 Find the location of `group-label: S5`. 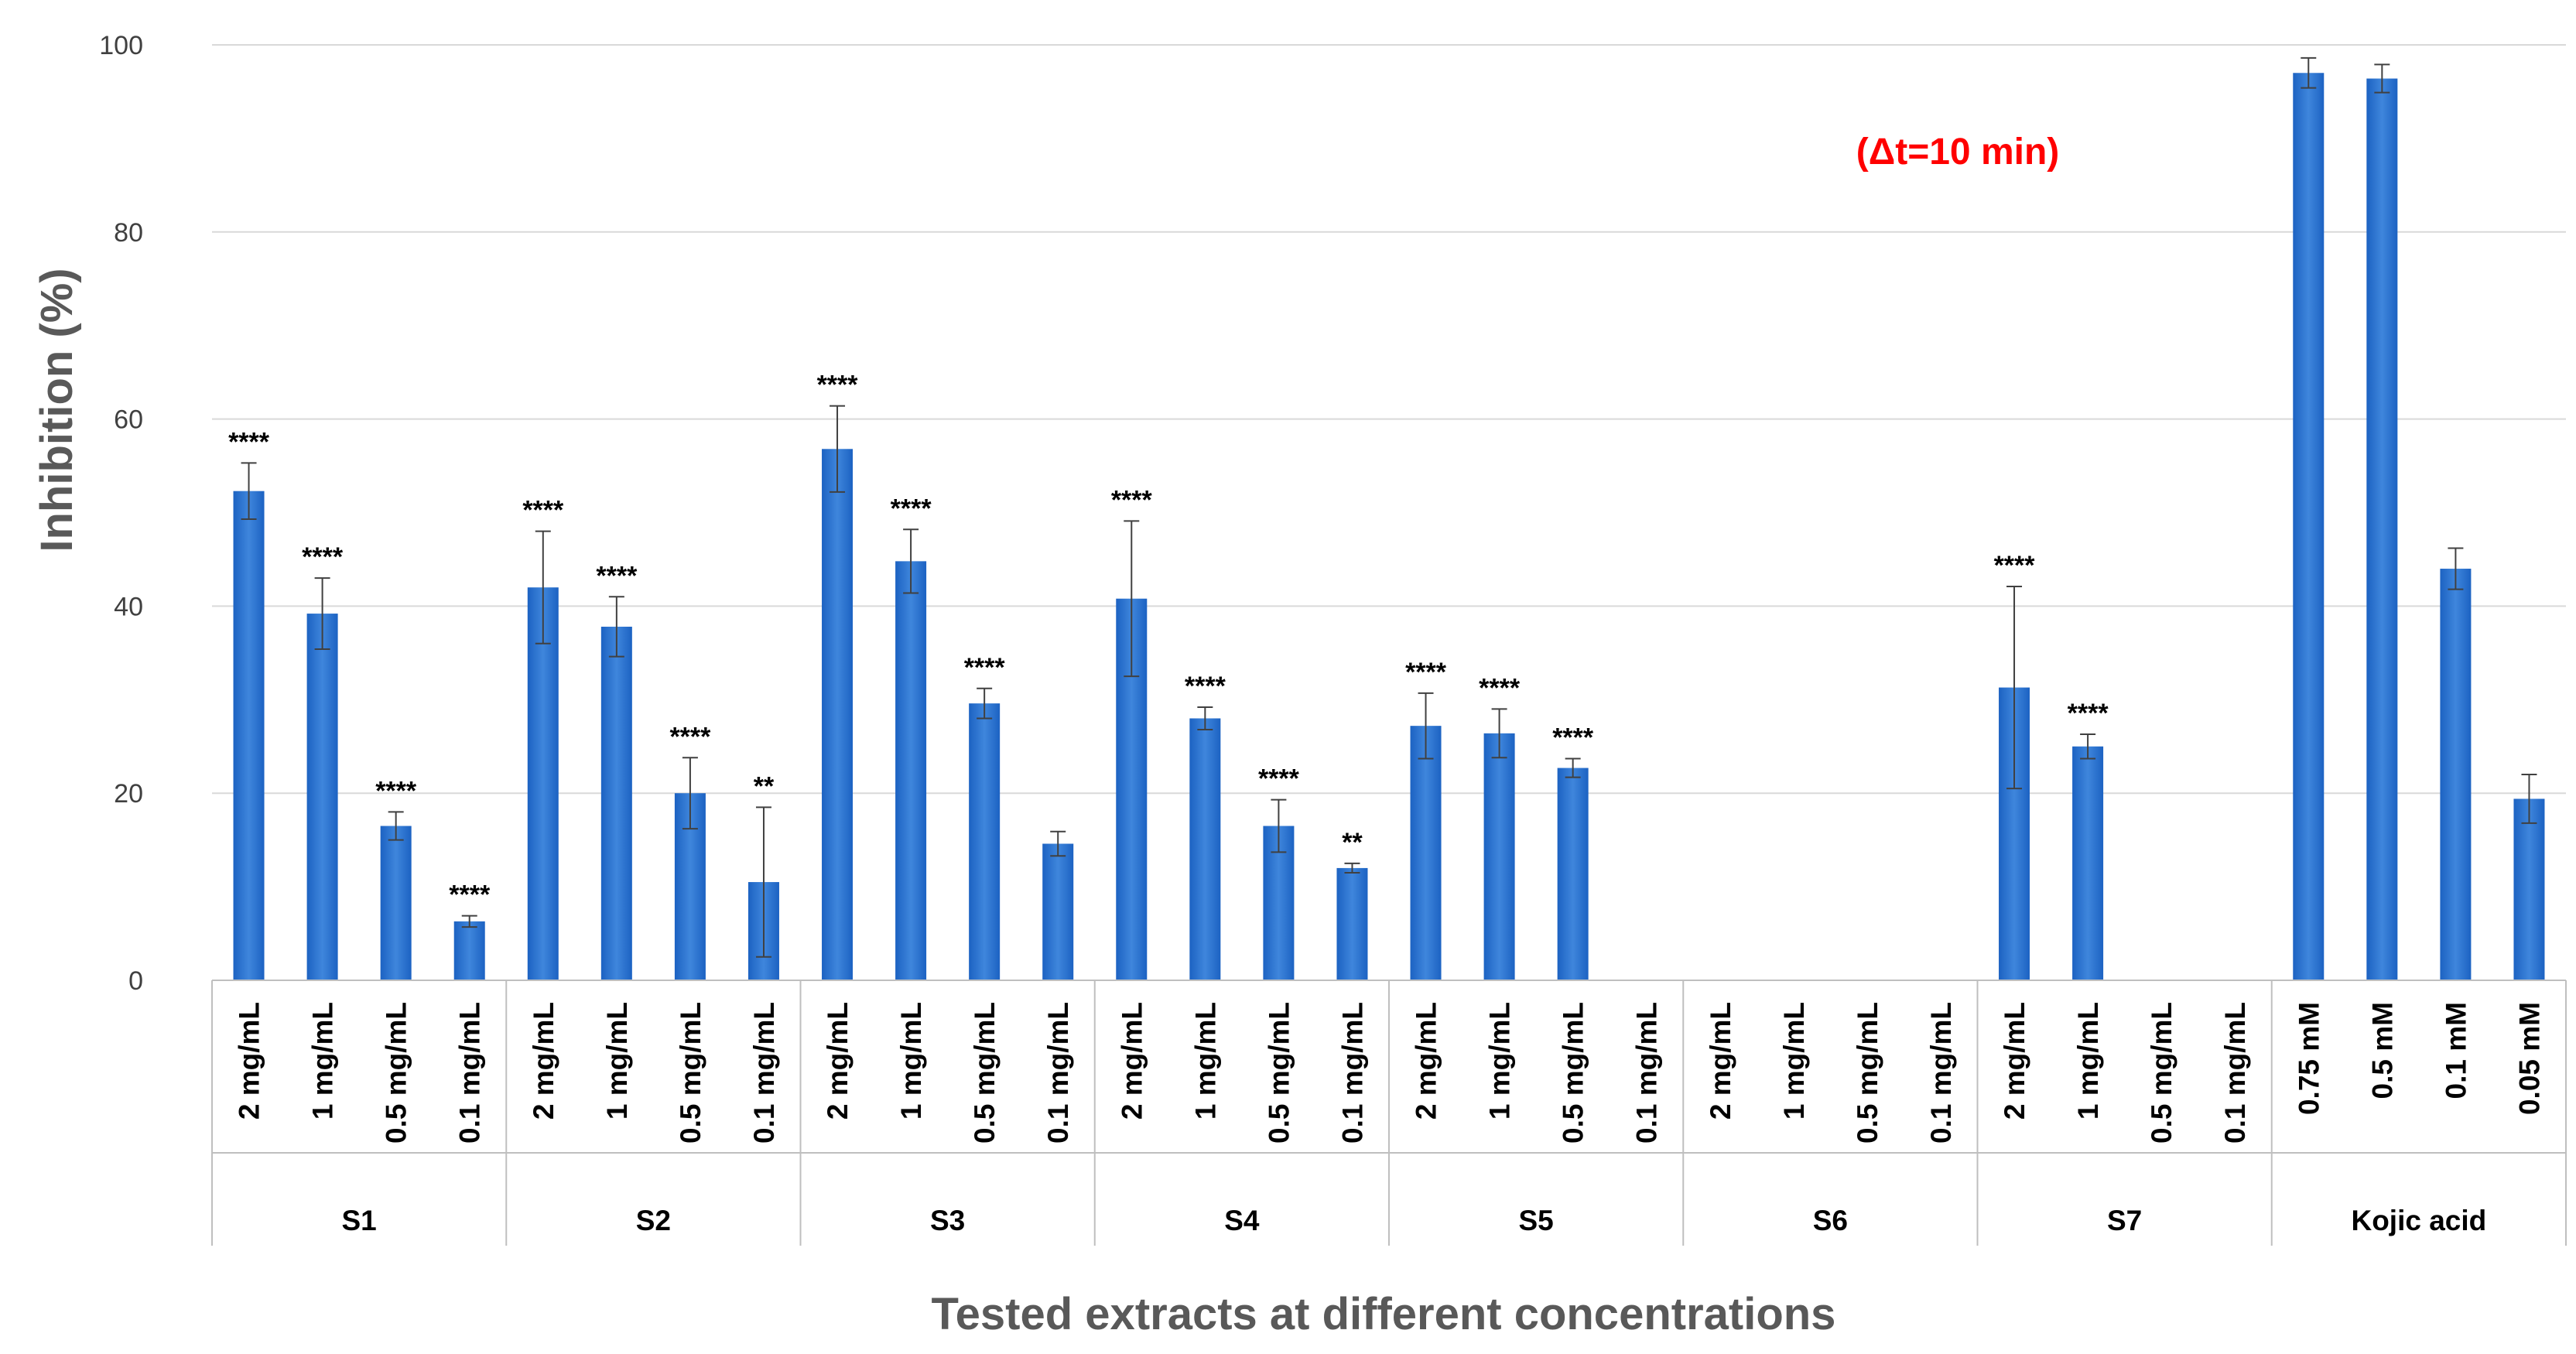

group-label: S5 is located at coordinates (1536, 1220).